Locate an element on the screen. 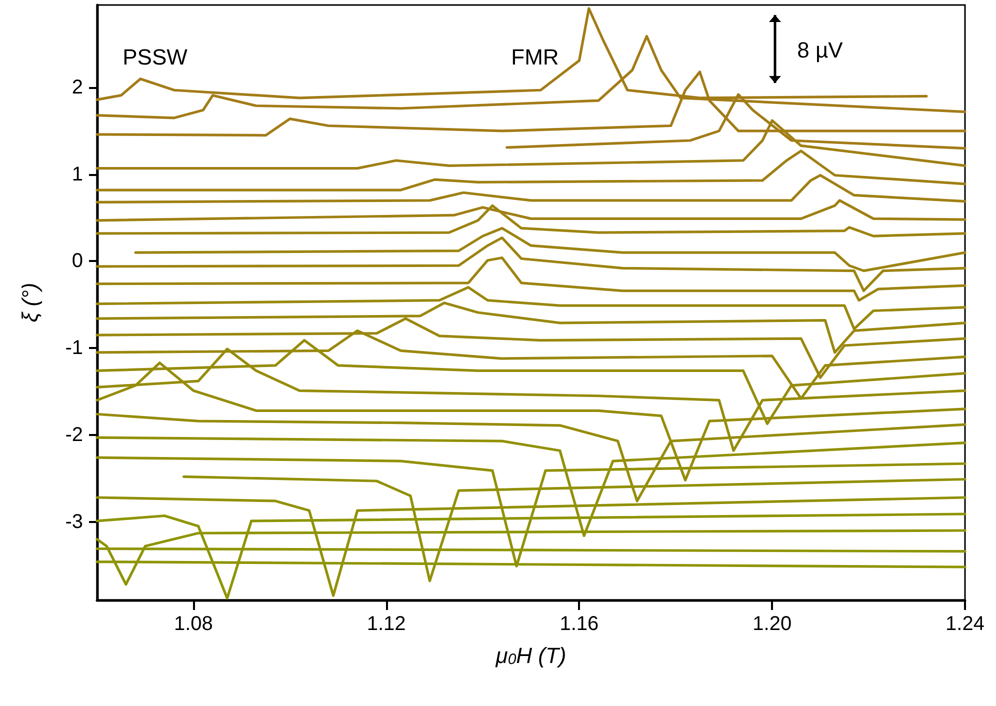 This screenshot has height=706, width=996. y-tick-label: 2 is located at coordinates (77, 87).